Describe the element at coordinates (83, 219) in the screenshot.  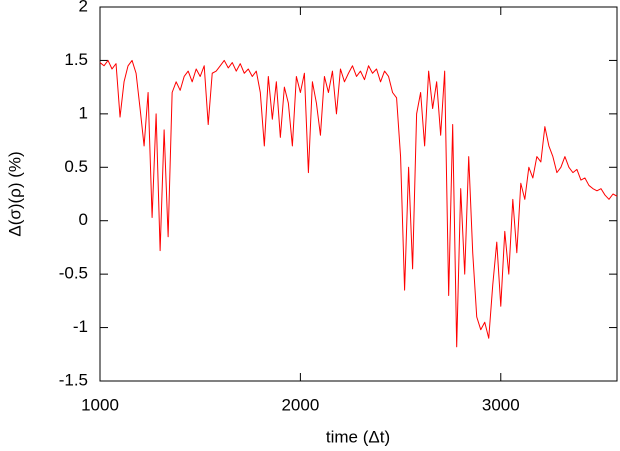
I see `y-tick-label: 0` at that location.